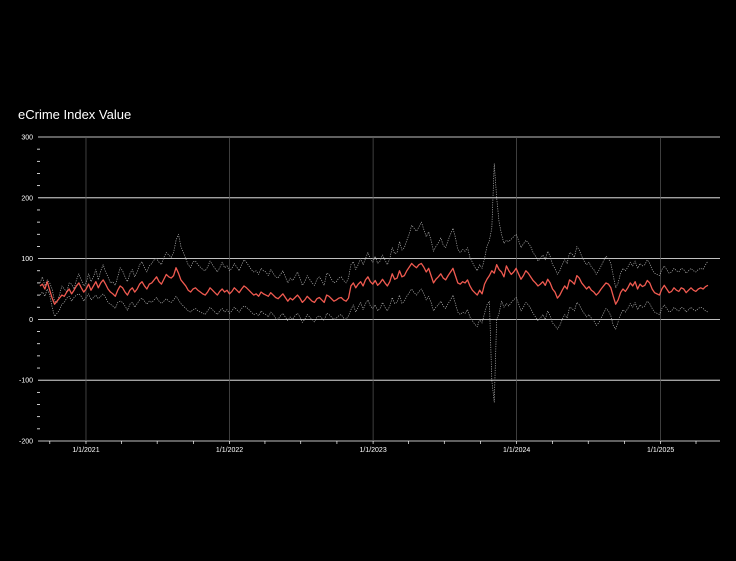  What do you see at coordinates (516, 450) in the screenshot?
I see `x-tick-label: 1/1/2024` at bounding box center [516, 450].